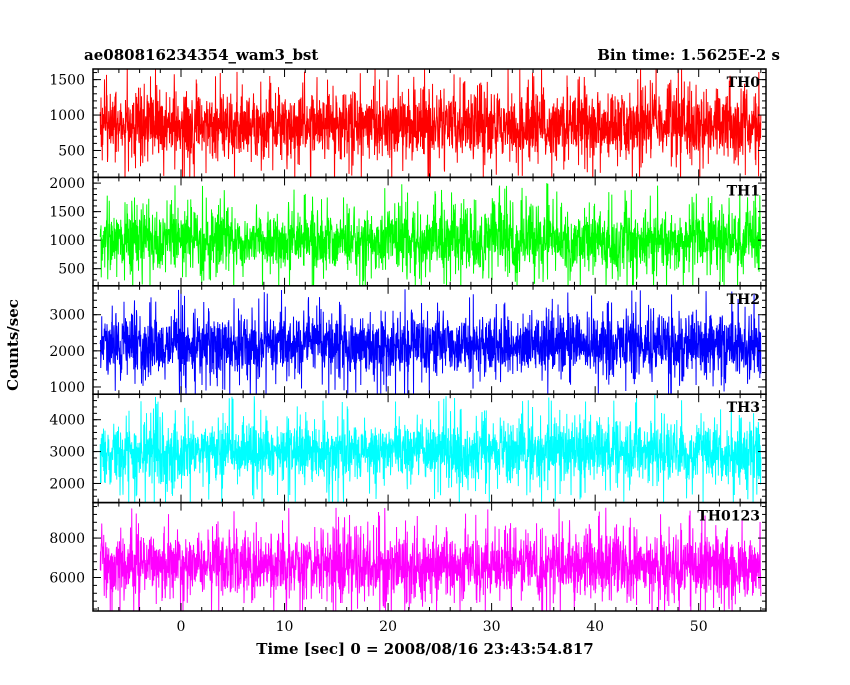 The height and width of the screenshot is (685, 850). Describe the element at coordinates (388, 627) in the screenshot. I see `x-tick-label: 20` at that location.